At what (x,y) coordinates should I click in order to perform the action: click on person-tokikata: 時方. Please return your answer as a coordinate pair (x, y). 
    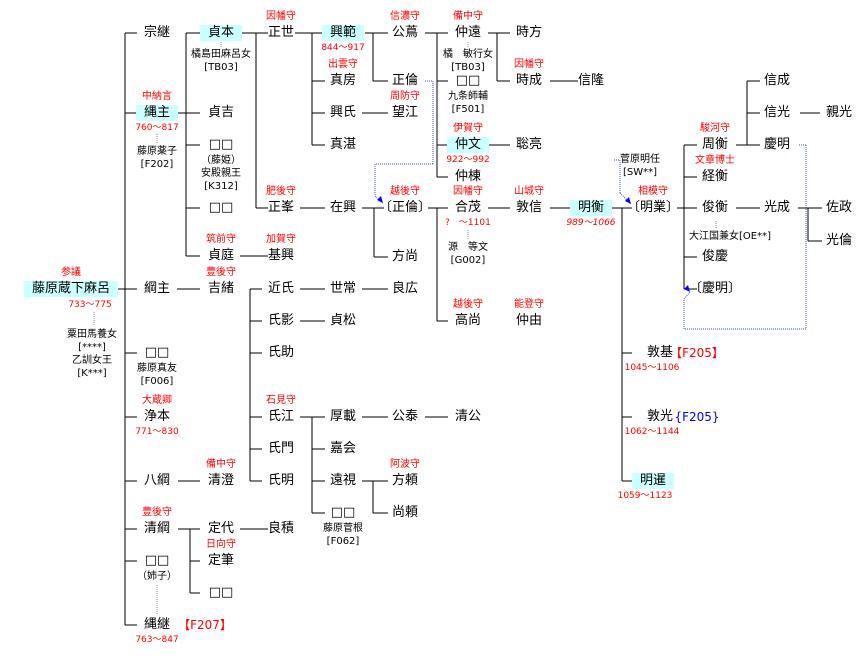
    Looking at the image, I should click on (529, 32).